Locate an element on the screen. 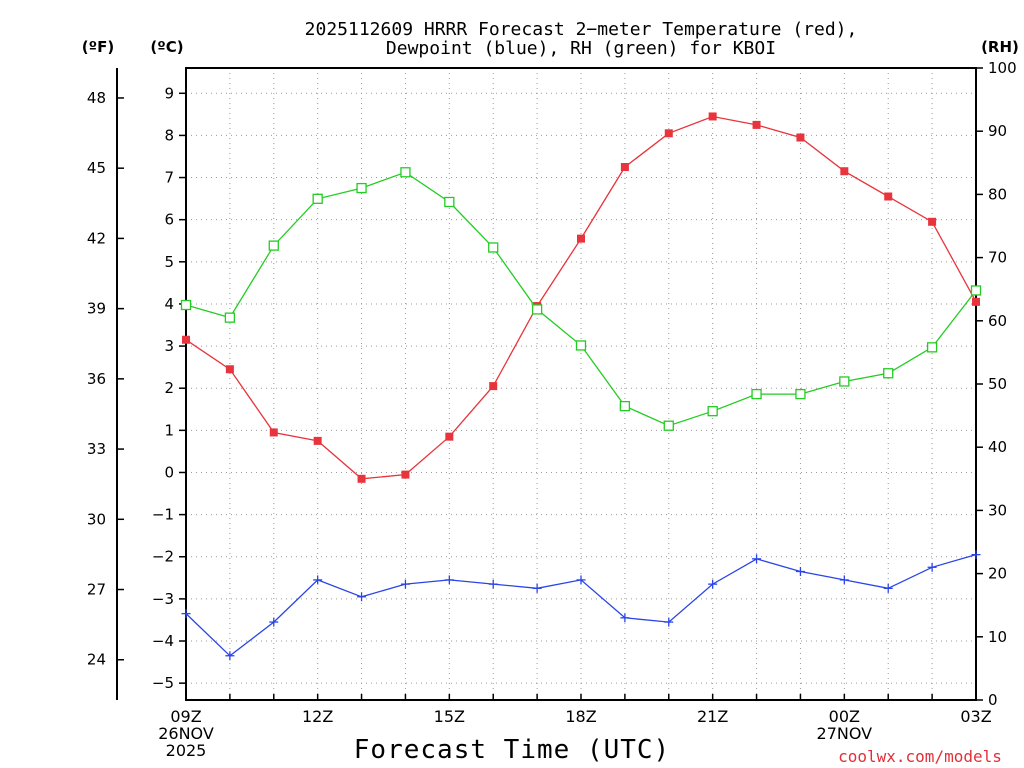 The image size is (1024, 768). celsius-tick-label: 4 is located at coordinates (169, 304).